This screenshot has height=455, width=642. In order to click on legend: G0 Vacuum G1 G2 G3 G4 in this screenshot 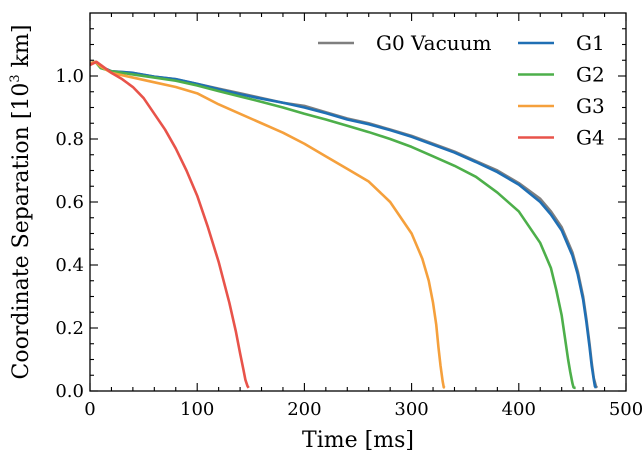, I will do `click(461, 90)`.